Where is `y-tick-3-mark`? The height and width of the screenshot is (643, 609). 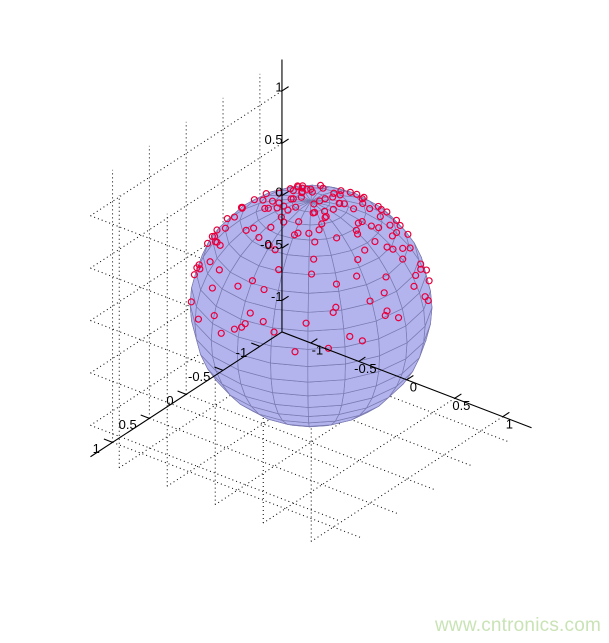
y-tick-3-mark is located at coordinates (219, 368).